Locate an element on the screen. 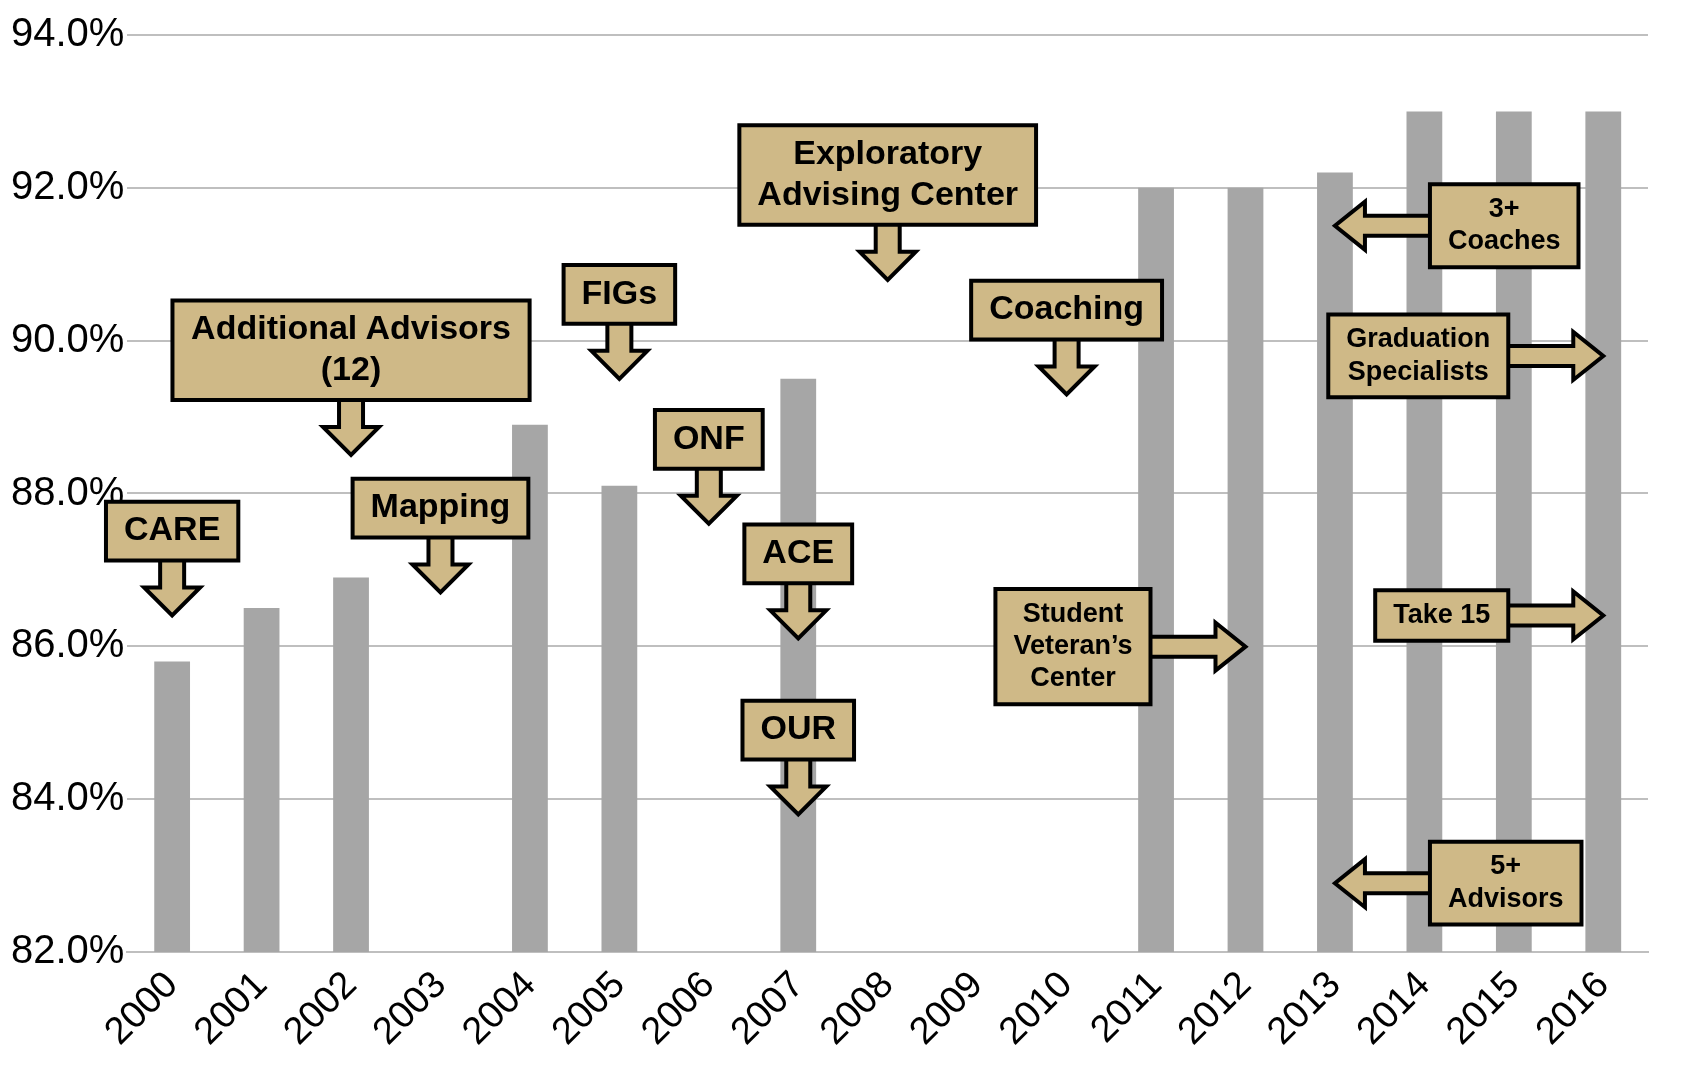 Image resolution: width=1704 pixels, height=1076 pixels. annotation: Additional Advisors (12) is located at coordinates (351, 347).